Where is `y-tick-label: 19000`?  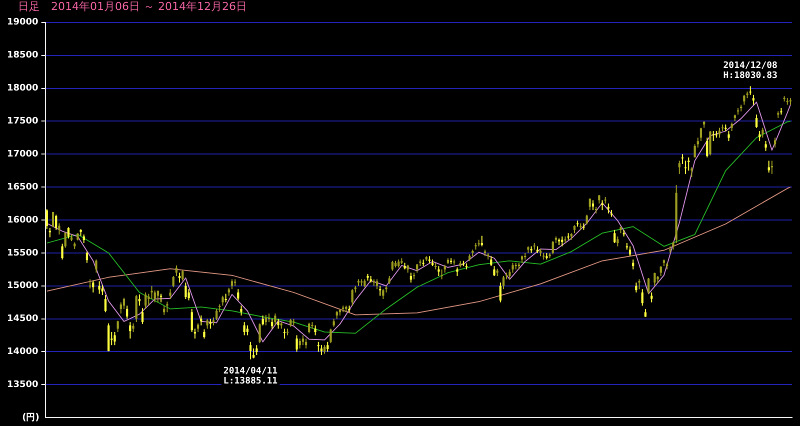 y-tick-label: 19000 is located at coordinates (22, 23).